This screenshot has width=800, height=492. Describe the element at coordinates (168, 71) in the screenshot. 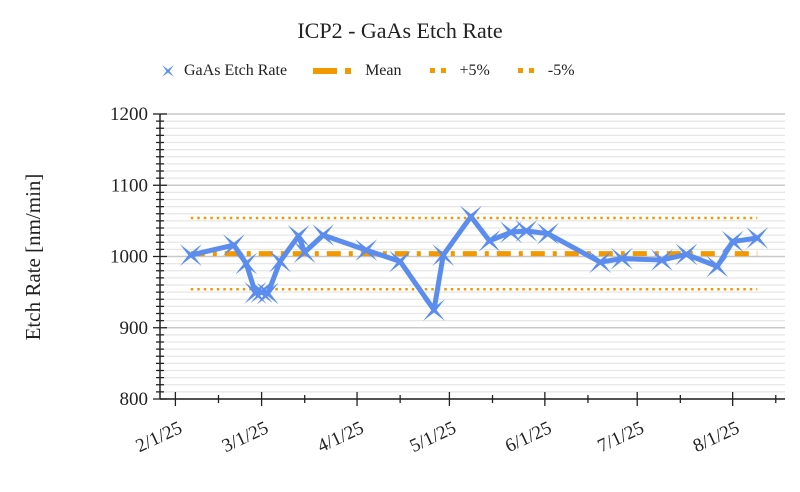

I see `star-x-marker-icon` at that location.